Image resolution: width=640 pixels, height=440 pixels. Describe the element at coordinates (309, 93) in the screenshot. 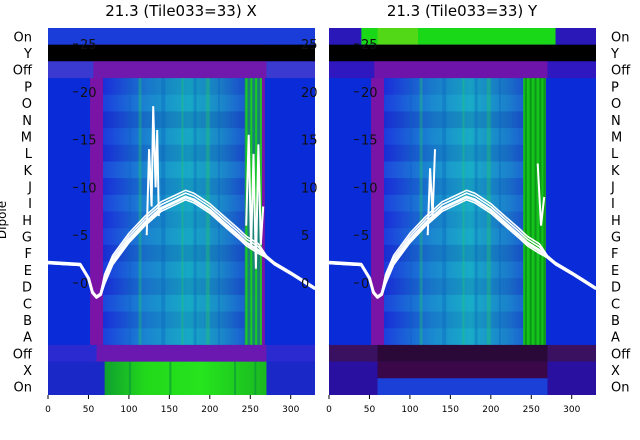

I see `overlay-tick-label-edge: 20` at that location.